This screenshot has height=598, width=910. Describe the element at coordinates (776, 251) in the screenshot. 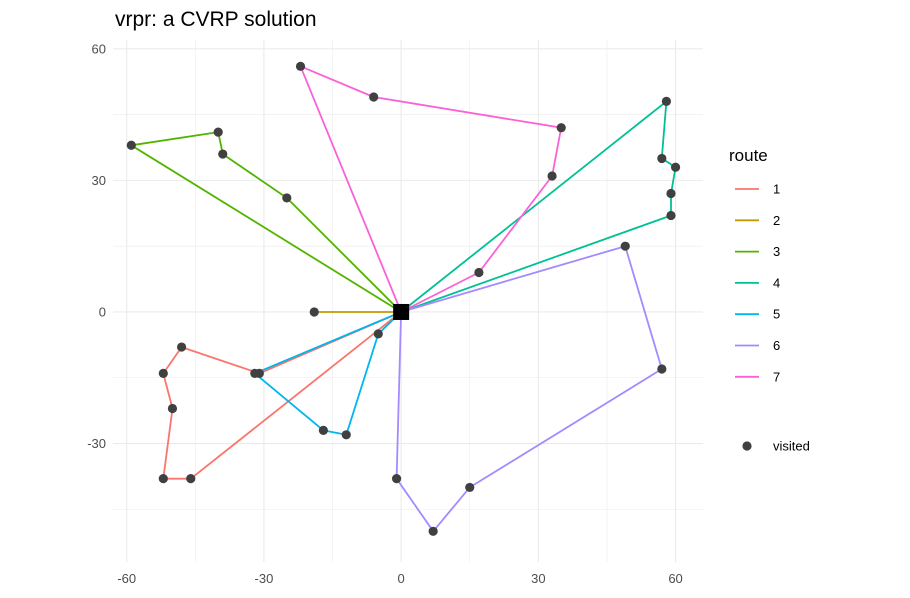

I see `legend-label-route-3: 3` at that location.